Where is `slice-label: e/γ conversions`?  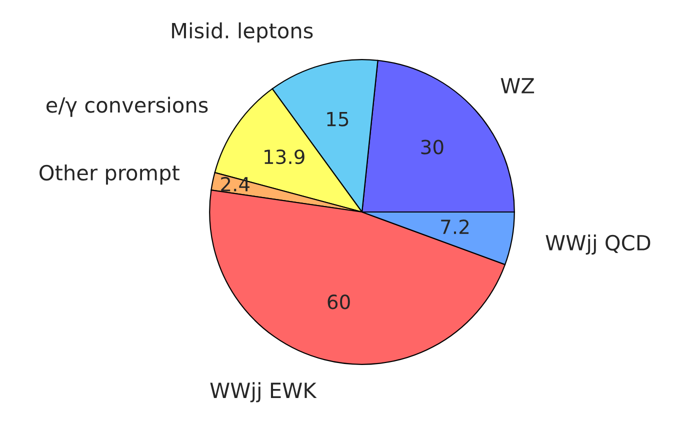 slice-label: e/γ conversions is located at coordinates (127, 106).